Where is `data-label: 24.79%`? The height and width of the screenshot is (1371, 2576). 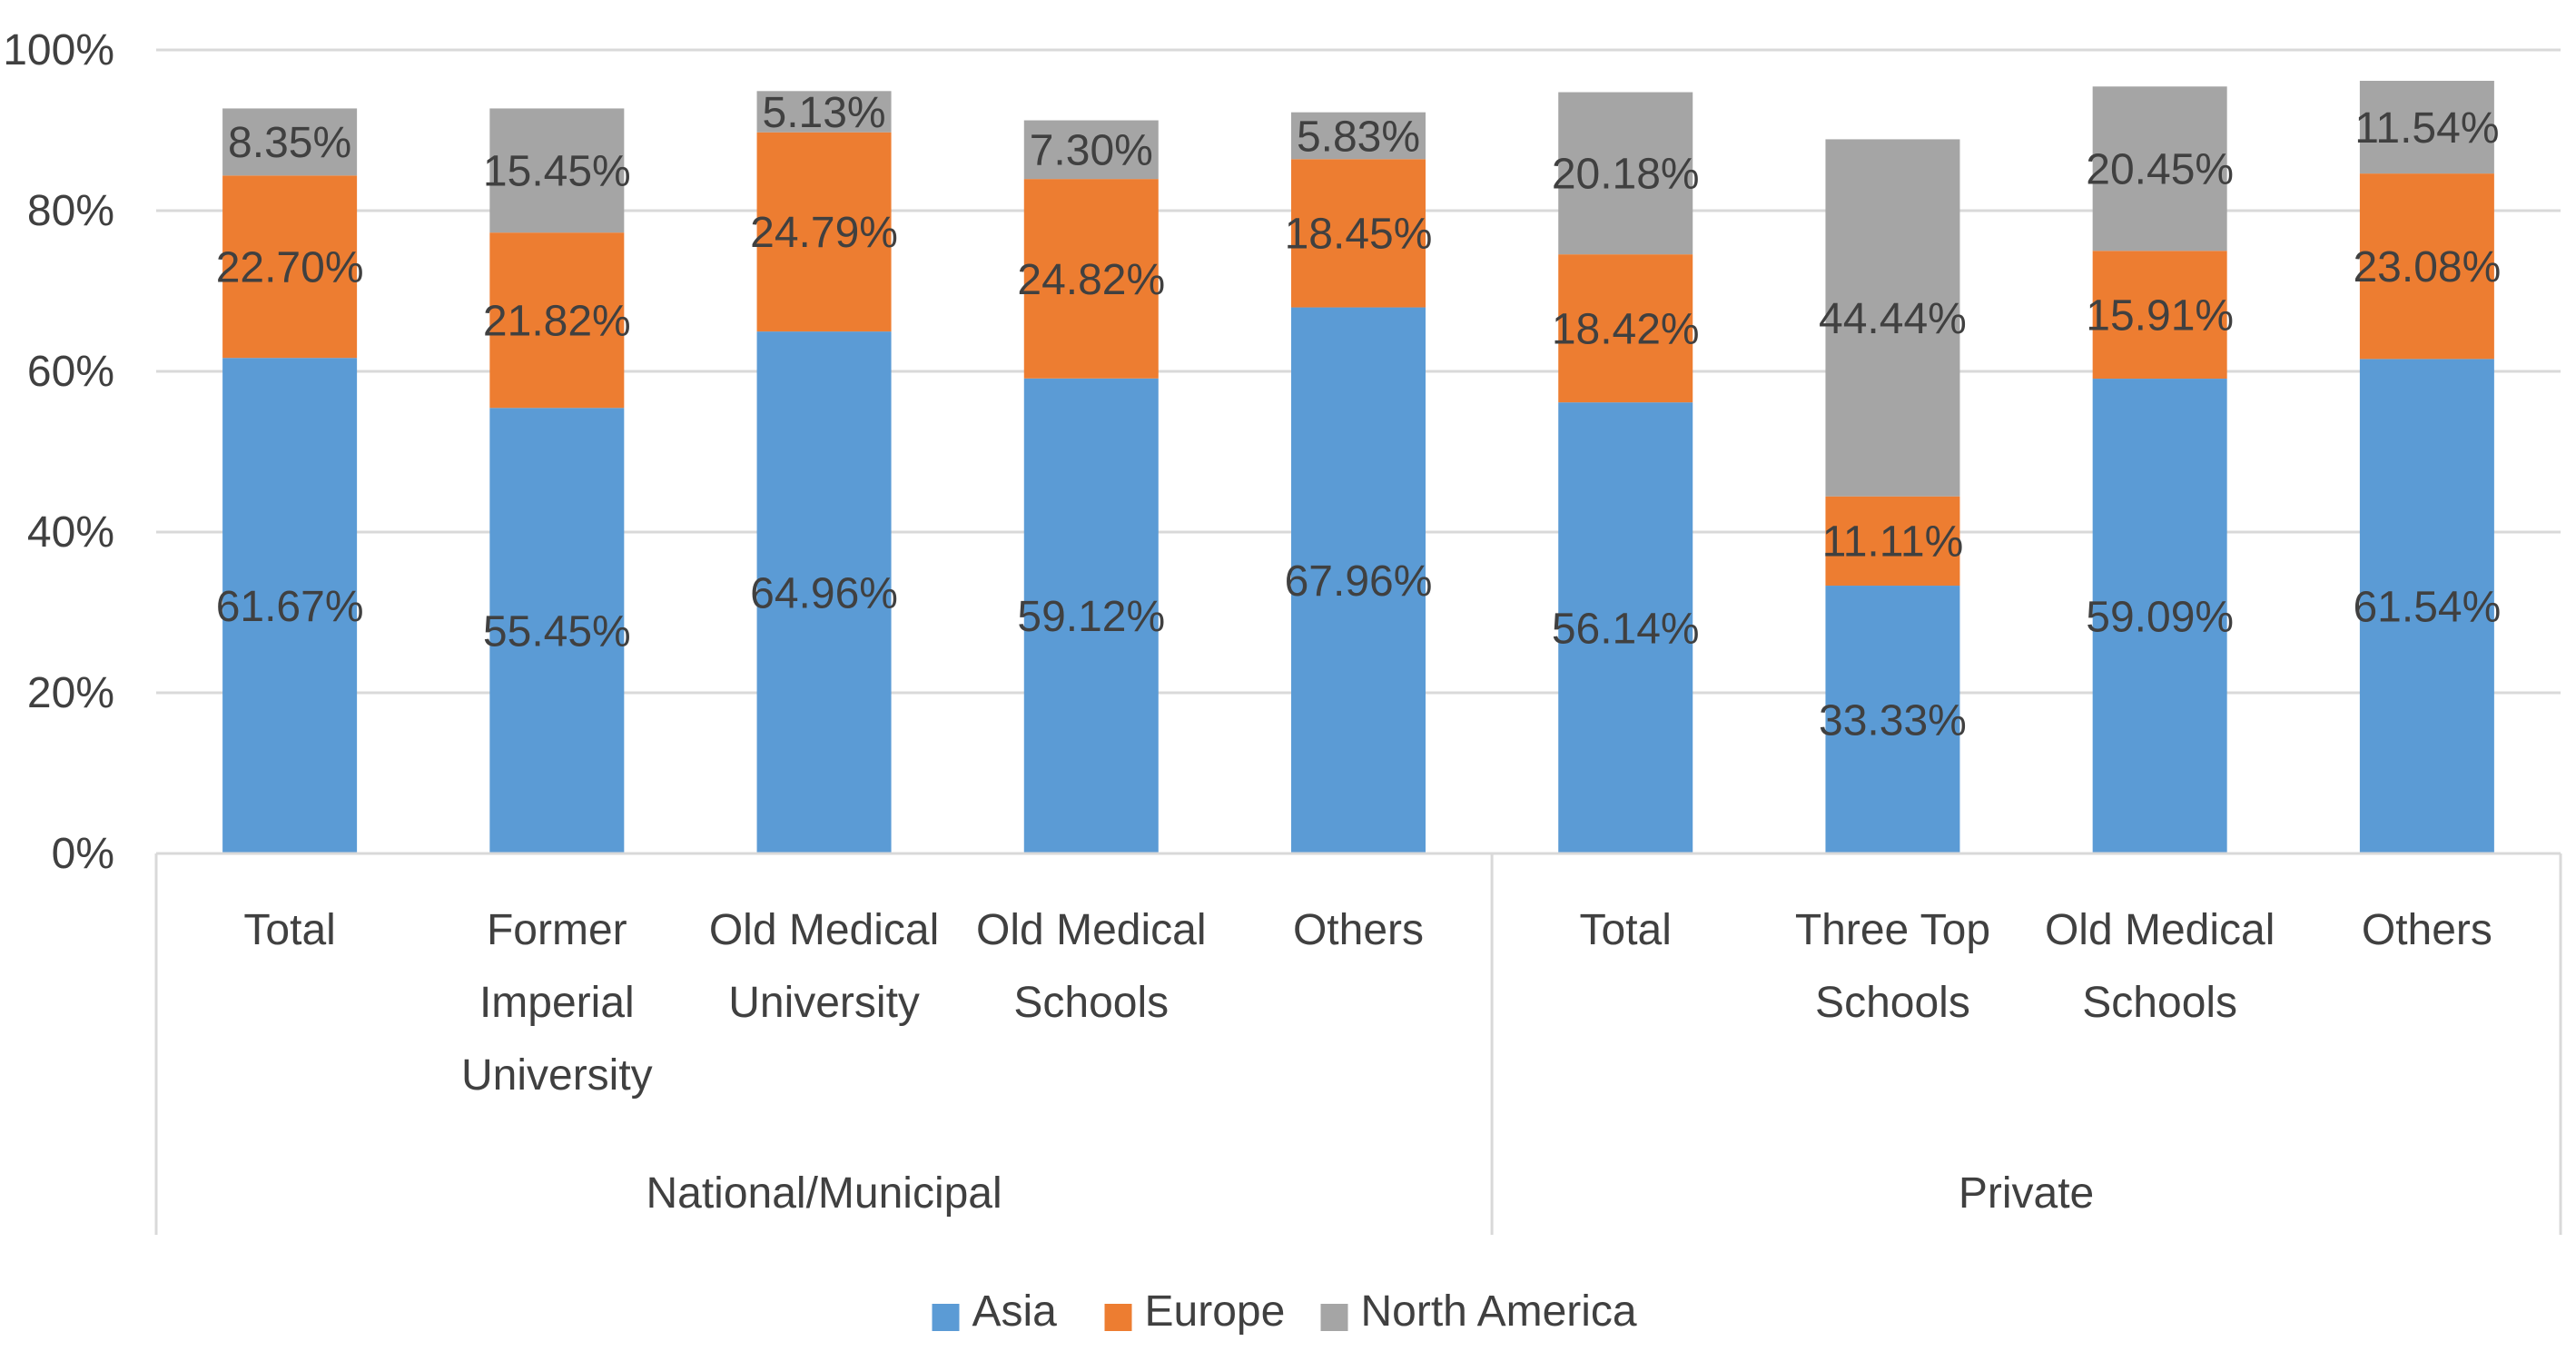 data-label: 24.79% is located at coordinates (824, 233).